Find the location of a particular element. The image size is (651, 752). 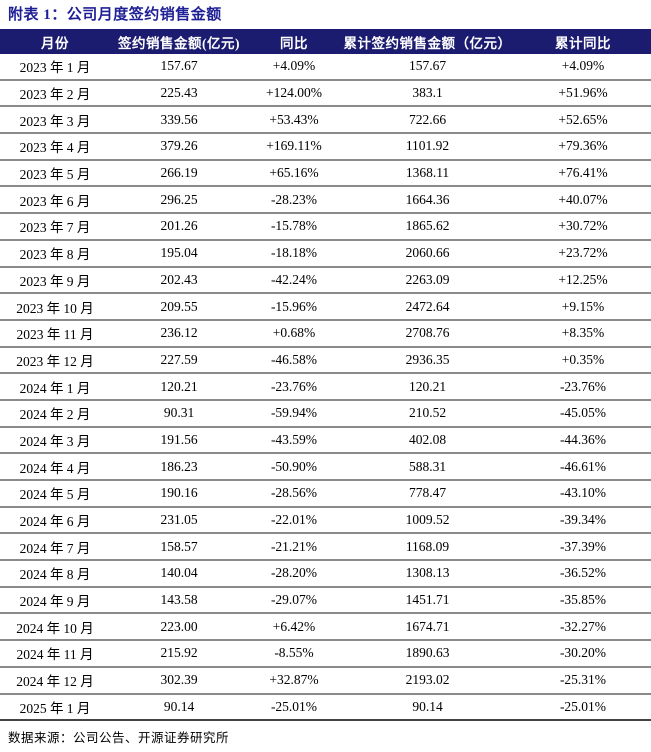

table-row: 2024 年 4 月 186.23 -50.90% 588.31 -46.61% is located at coordinates (325, 467).